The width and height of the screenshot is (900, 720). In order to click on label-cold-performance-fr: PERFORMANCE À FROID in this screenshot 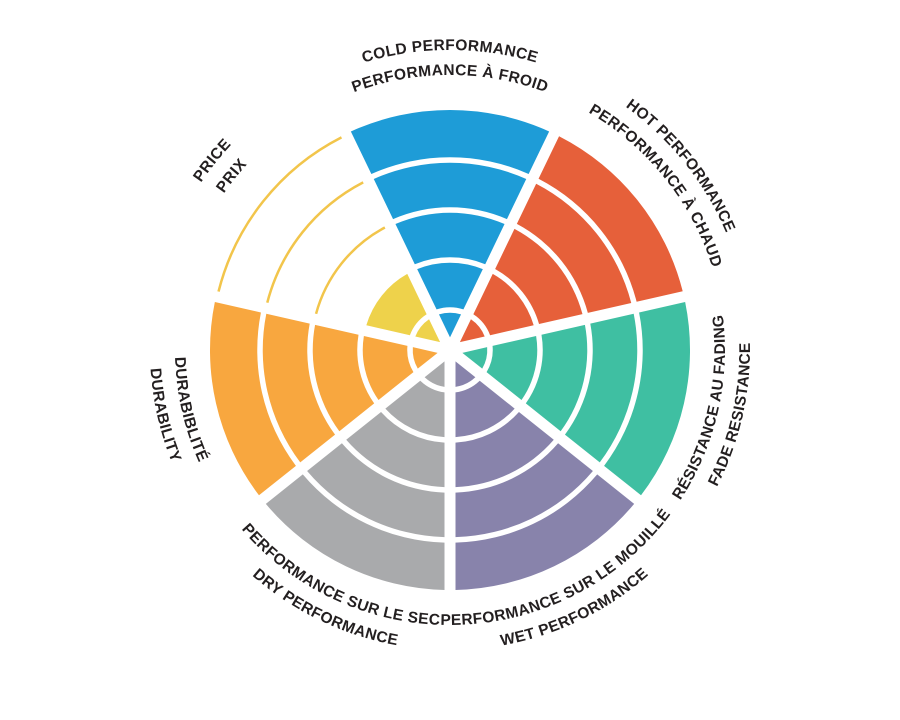, I will do `click(450, 79)`.